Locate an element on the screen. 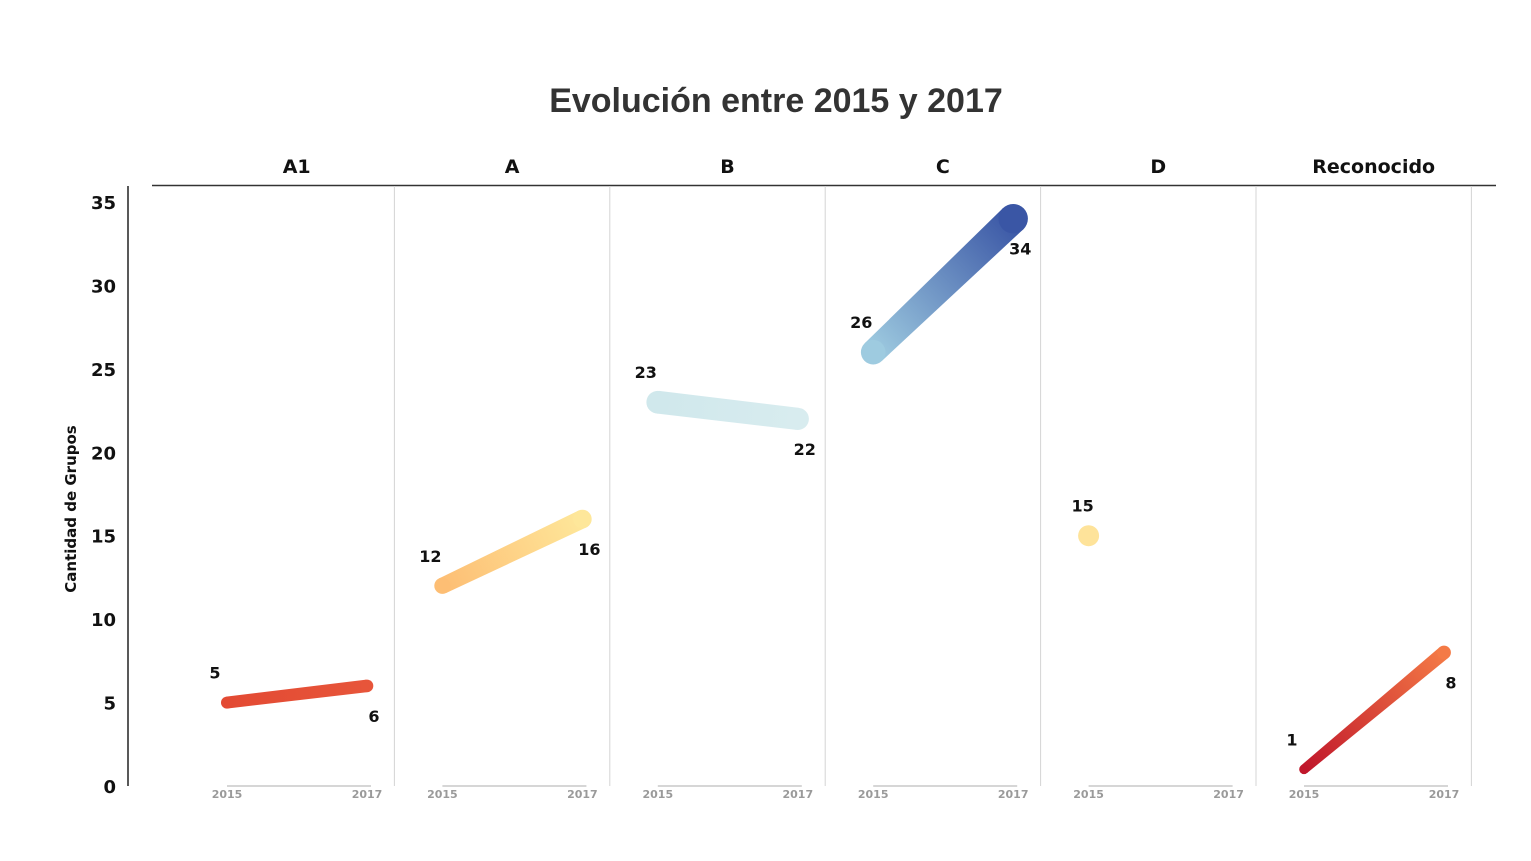 This screenshot has height=861, width=1531. facet-label: C is located at coordinates (943, 167).